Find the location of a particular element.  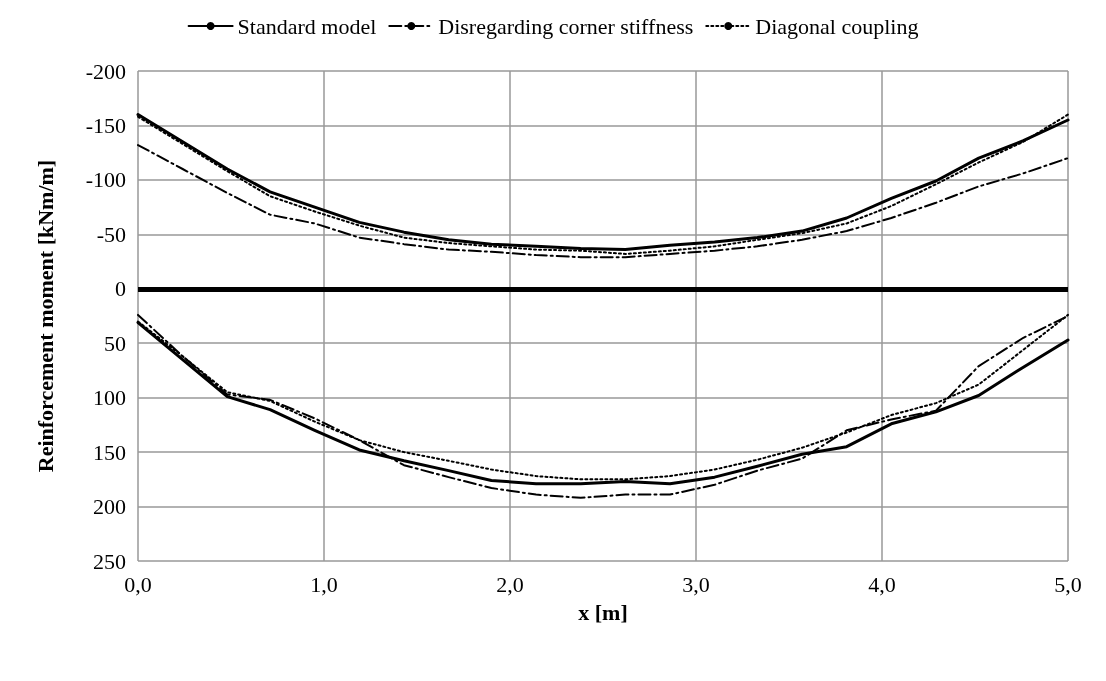

y-tick-label: 200 is located at coordinates (109, 507).